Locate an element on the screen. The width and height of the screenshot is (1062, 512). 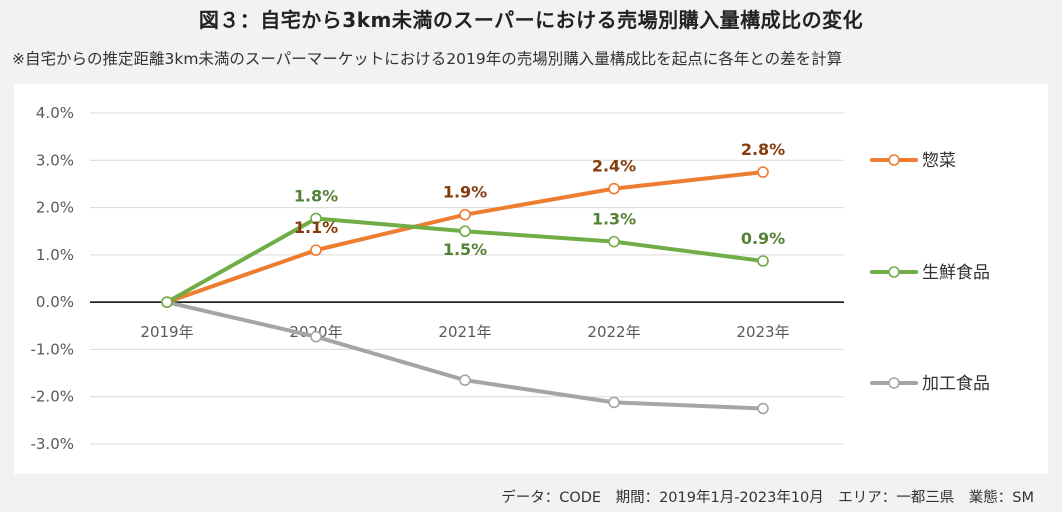
x-tick-label: 2019年 is located at coordinates (166, 332).